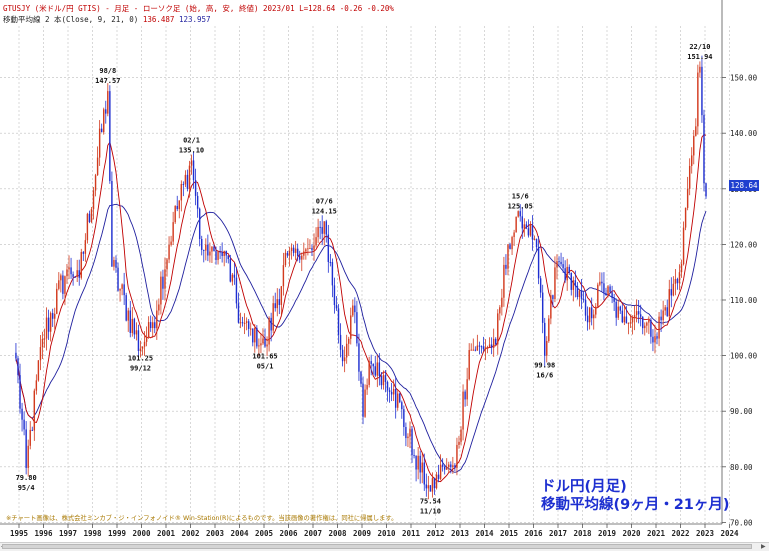  What do you see at coordinates (744, 185) in the screenshot?
I see `current-price-tag: 128.64` at bounding box center [744, 185].